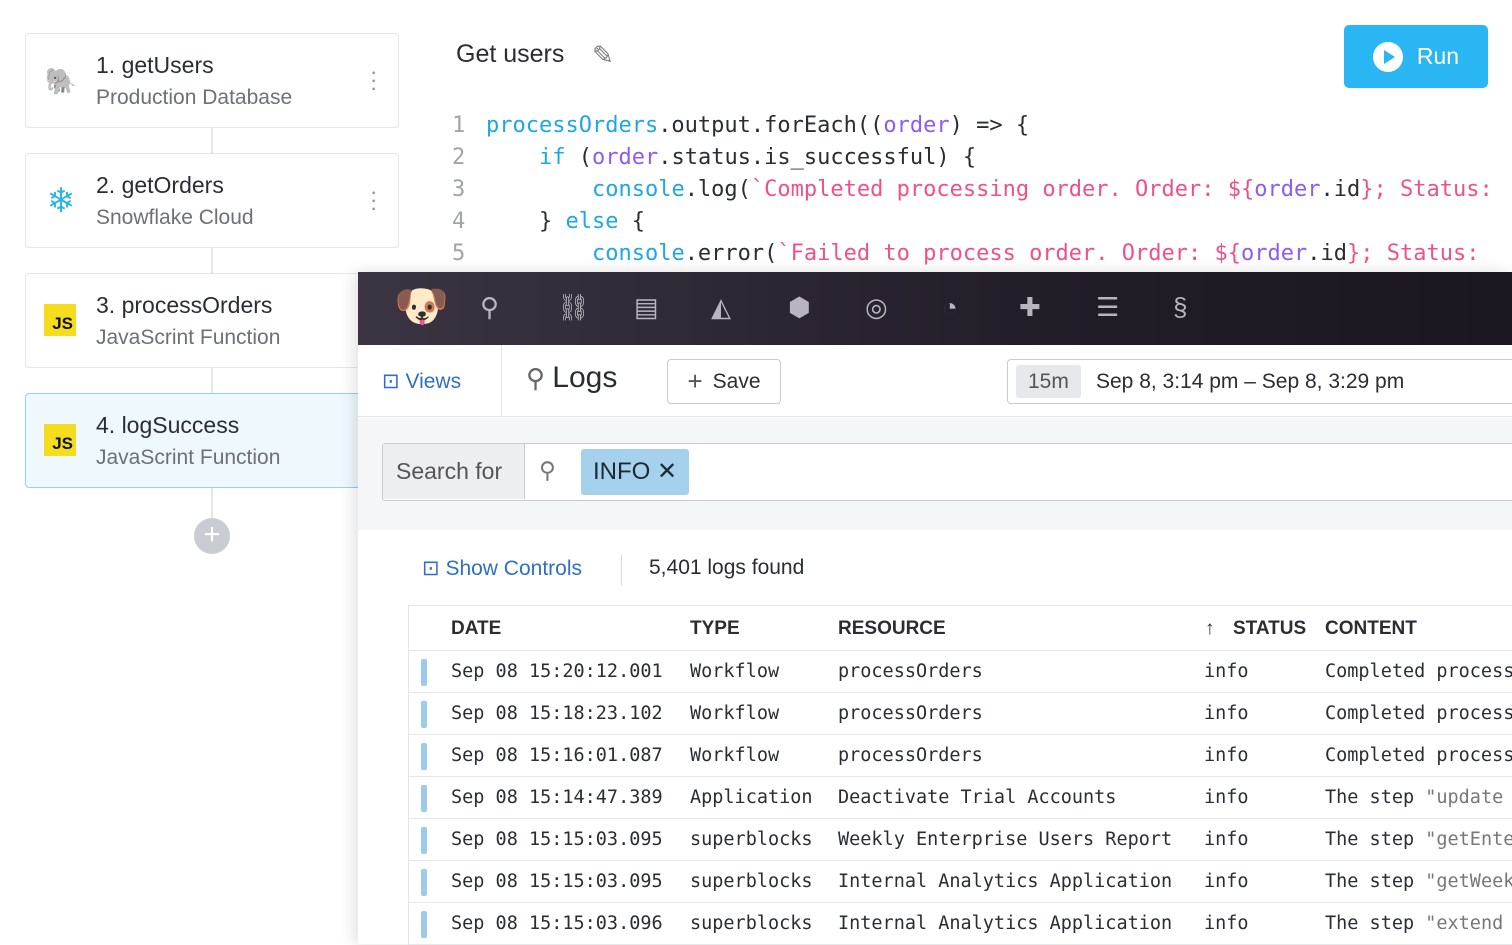 The height and width of the screenshot is (945, 1512). Describe the element at coordinates (1250, 381) in the screenshot. I see `time-range: Sep 8, 3:14 pm – Sep 8, 3:29 pm` at that location.